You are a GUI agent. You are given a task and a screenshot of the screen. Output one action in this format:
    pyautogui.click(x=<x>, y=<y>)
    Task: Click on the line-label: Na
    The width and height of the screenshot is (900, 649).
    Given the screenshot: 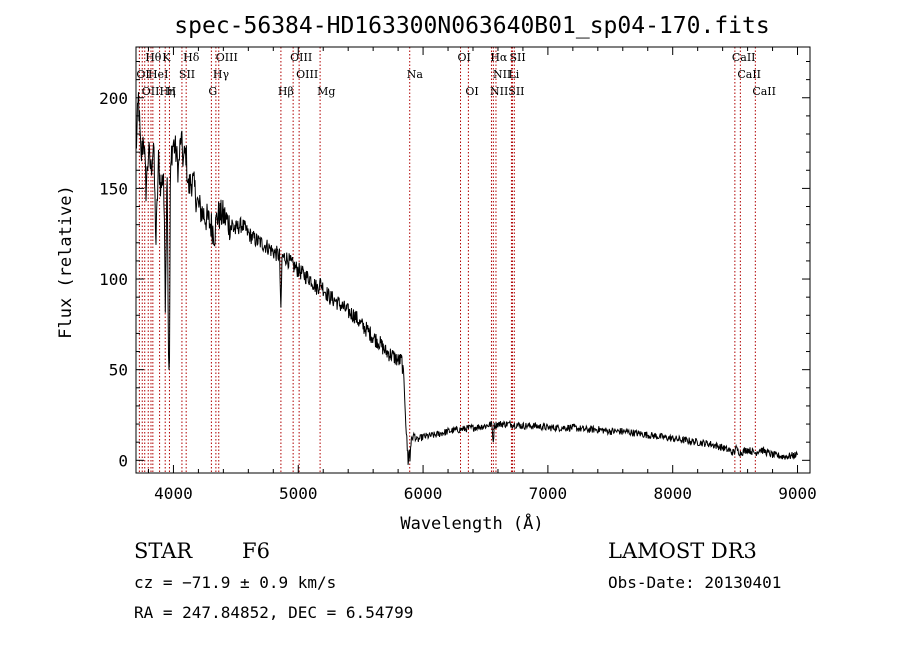 What is the action you would take?
    pyautogui.click(x=415, y=74)
    